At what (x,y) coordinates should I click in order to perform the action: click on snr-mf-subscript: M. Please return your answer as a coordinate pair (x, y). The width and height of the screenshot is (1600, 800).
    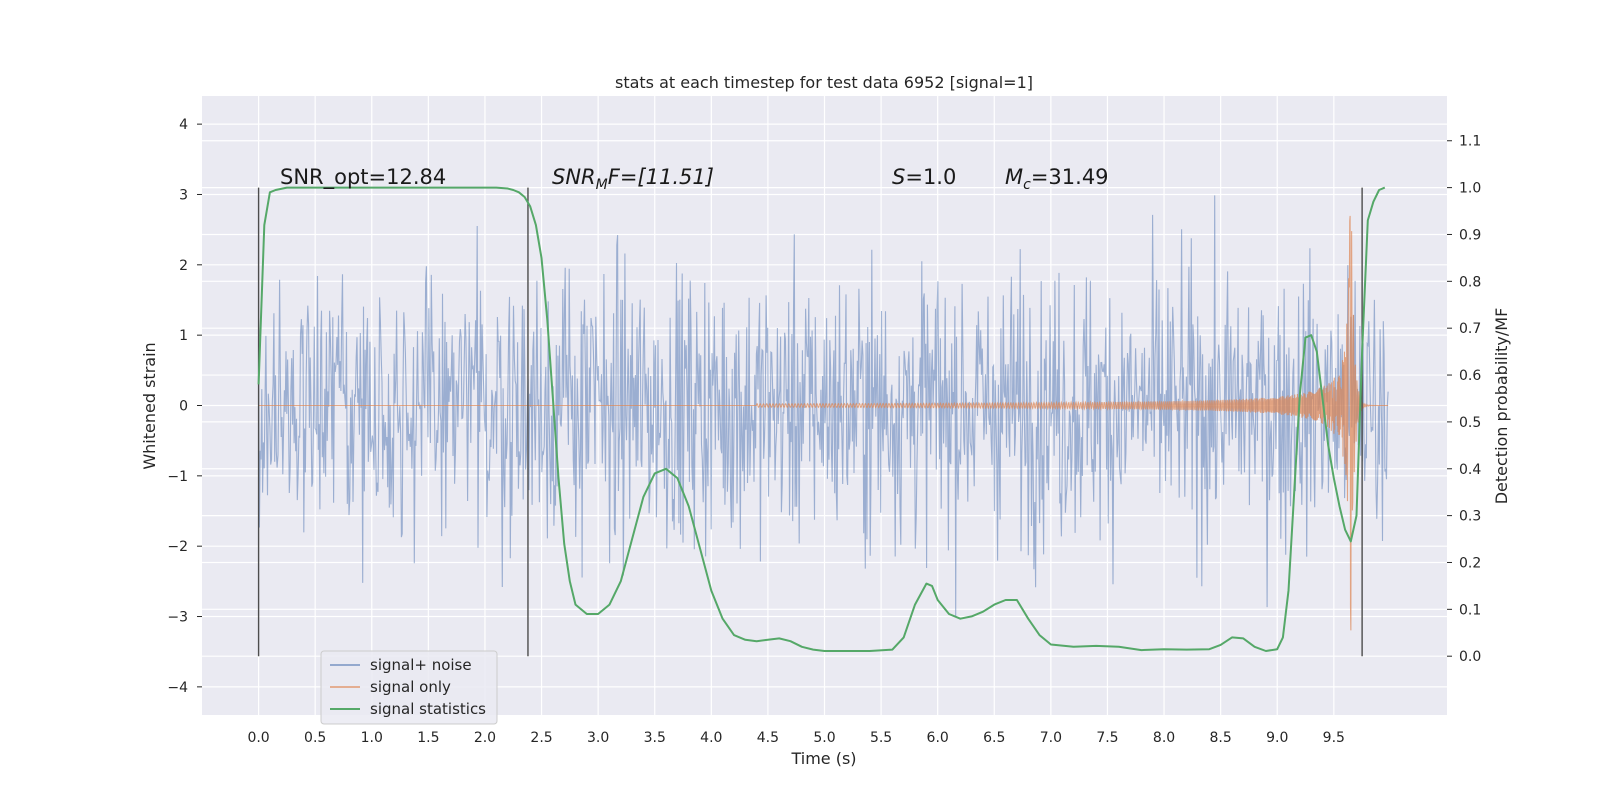
    Looking at the image, I should click on (602, 185).